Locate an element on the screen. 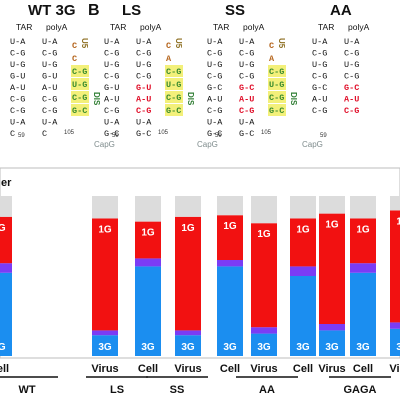 The width and height of the screenshot is (400, 400). group-label: SS is located at coordinates (177, 390).